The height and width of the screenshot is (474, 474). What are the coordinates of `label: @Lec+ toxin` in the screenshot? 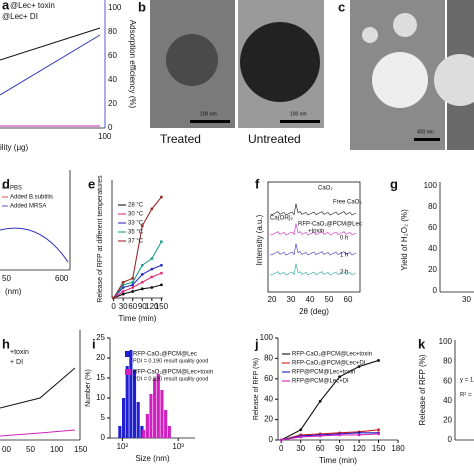 It's located at (32, 5).